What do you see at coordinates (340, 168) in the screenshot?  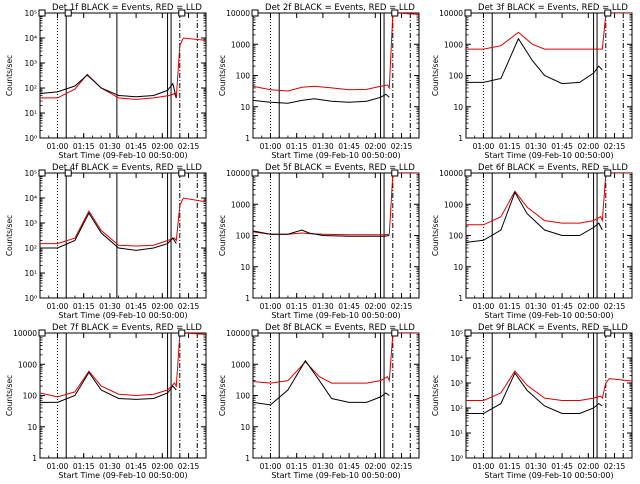 I see `chart-title: Det 5f BLACK = Events, RED = LLD` at bounding box center [340, 168].